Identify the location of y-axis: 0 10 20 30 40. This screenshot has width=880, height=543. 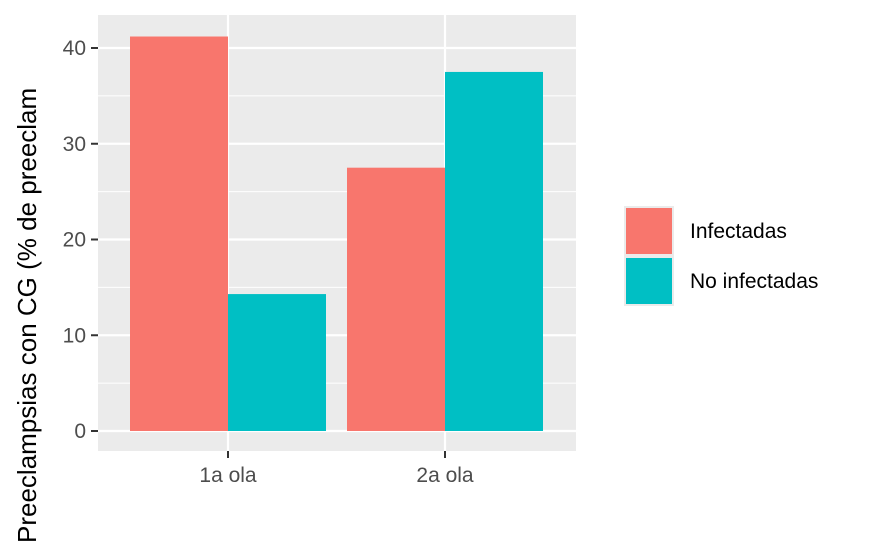
(80, 240).